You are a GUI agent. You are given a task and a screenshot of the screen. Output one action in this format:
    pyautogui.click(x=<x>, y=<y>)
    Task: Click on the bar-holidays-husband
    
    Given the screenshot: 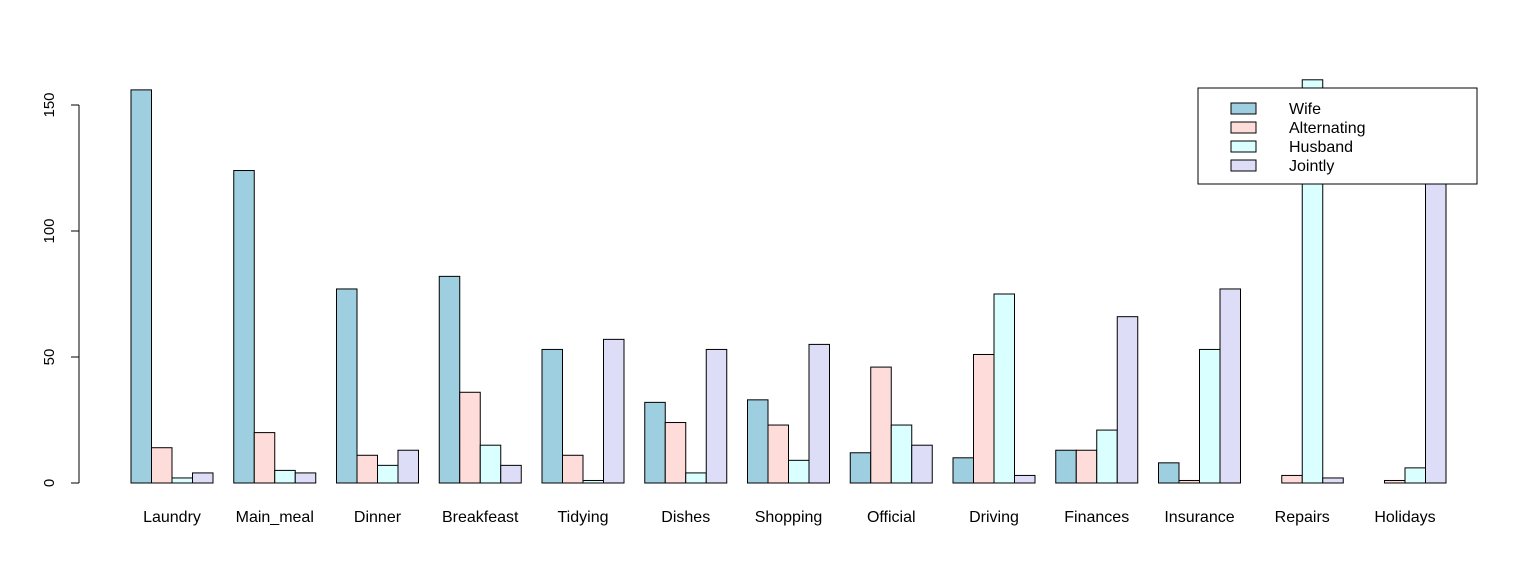 What is the action you would take?
    pyautogui.click(x=1415, y=475)
    